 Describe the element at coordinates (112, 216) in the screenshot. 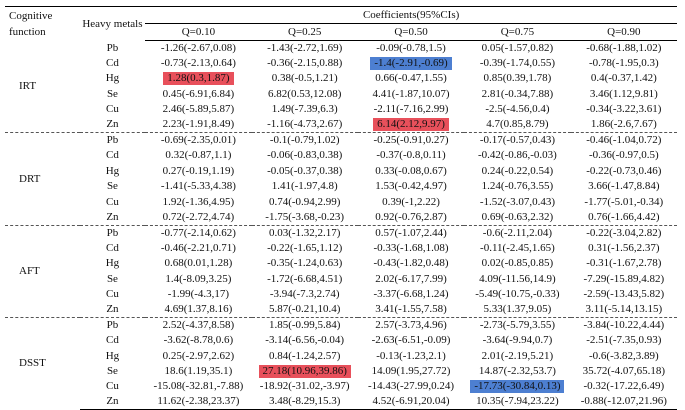

I see `metal-label: Zn` at that location.